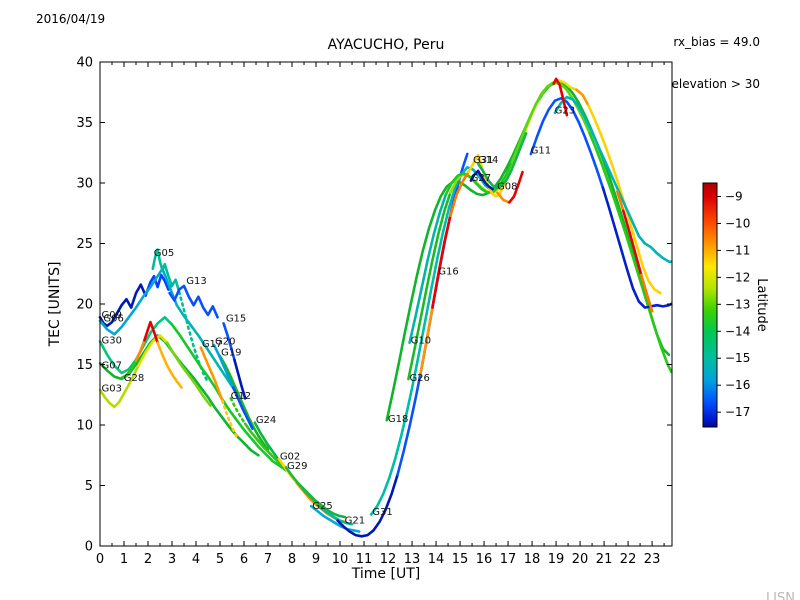 This screenshot has width=800, height=600. Describe the element at coordinates (71, 19) in the screenshot. I see `date-label: 2016/04/19` at that location.